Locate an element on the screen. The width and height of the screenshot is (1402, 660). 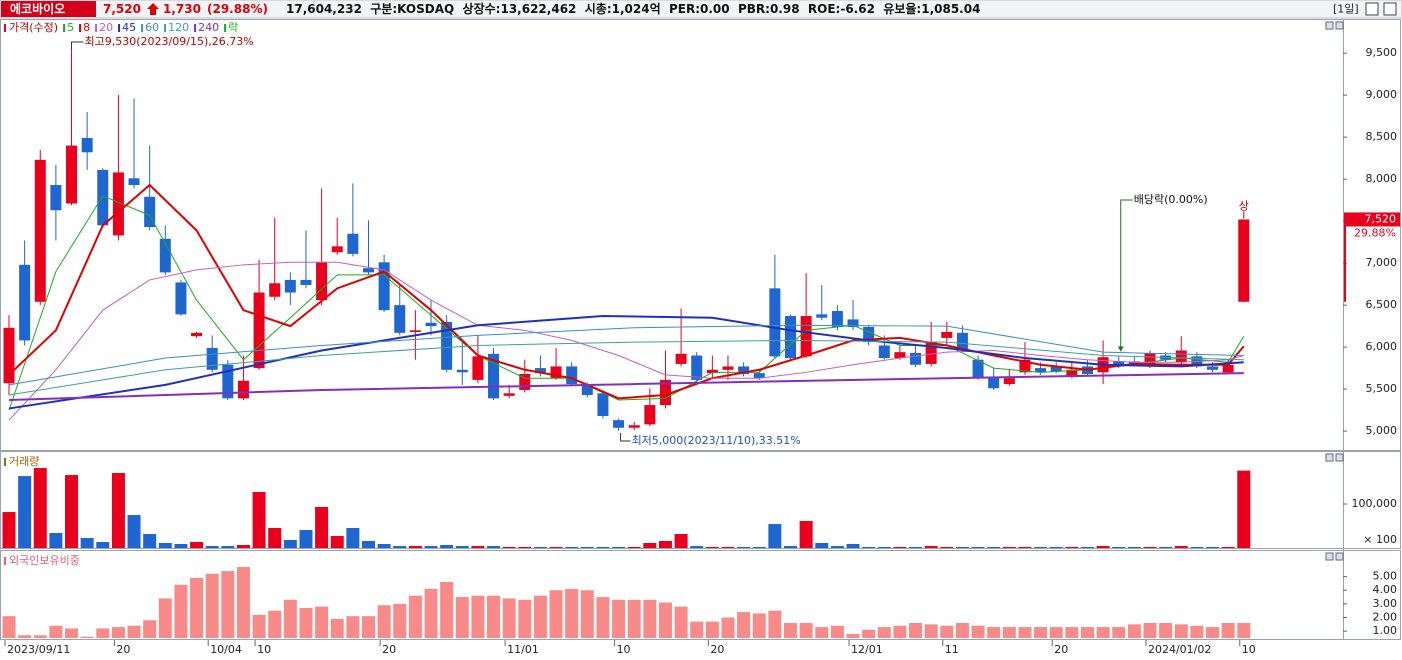
y-tick-label: 6,000 is located at coordinates (1382, 346).